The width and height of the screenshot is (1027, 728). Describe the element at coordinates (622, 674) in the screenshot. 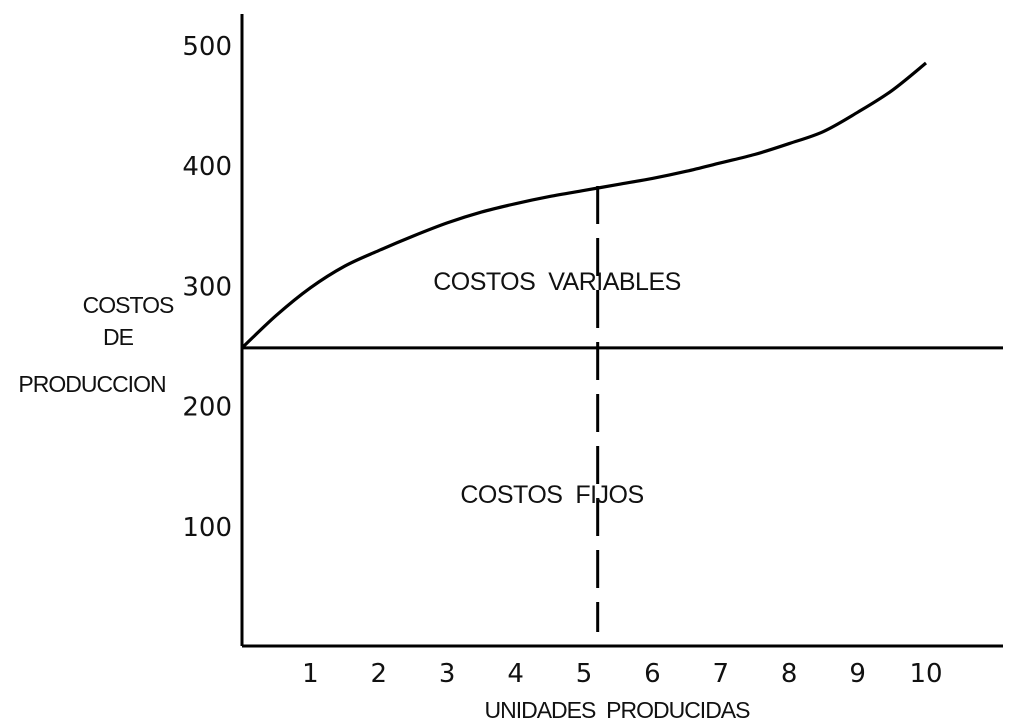

I see `x-tick-labels: 1 2 3 4 5 6 7 8 9 10` at that location.